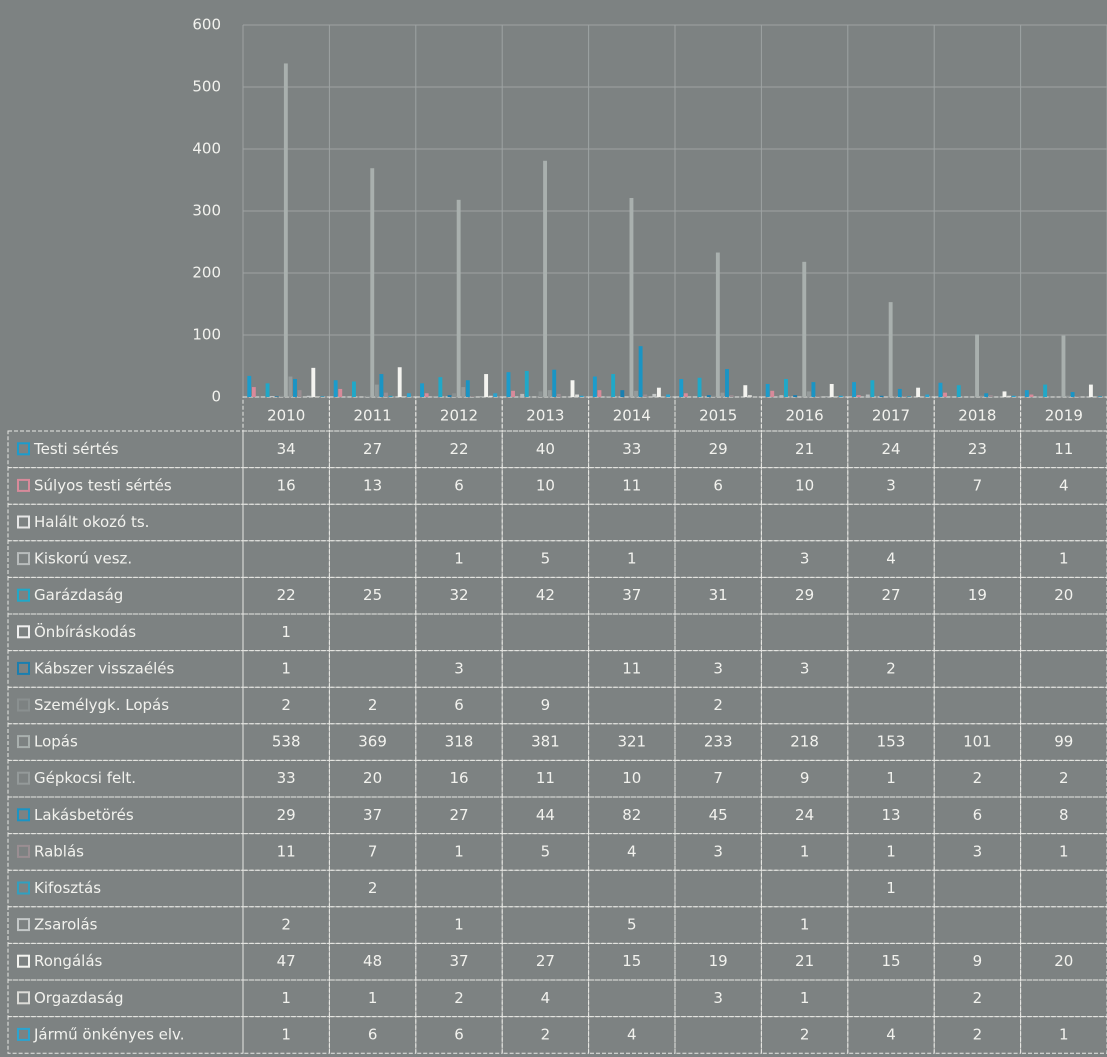 Image resolution: width=1107 pixels, height=1057 pixels. I want to click on legend-label: Zsarolás, so click(66, 925).